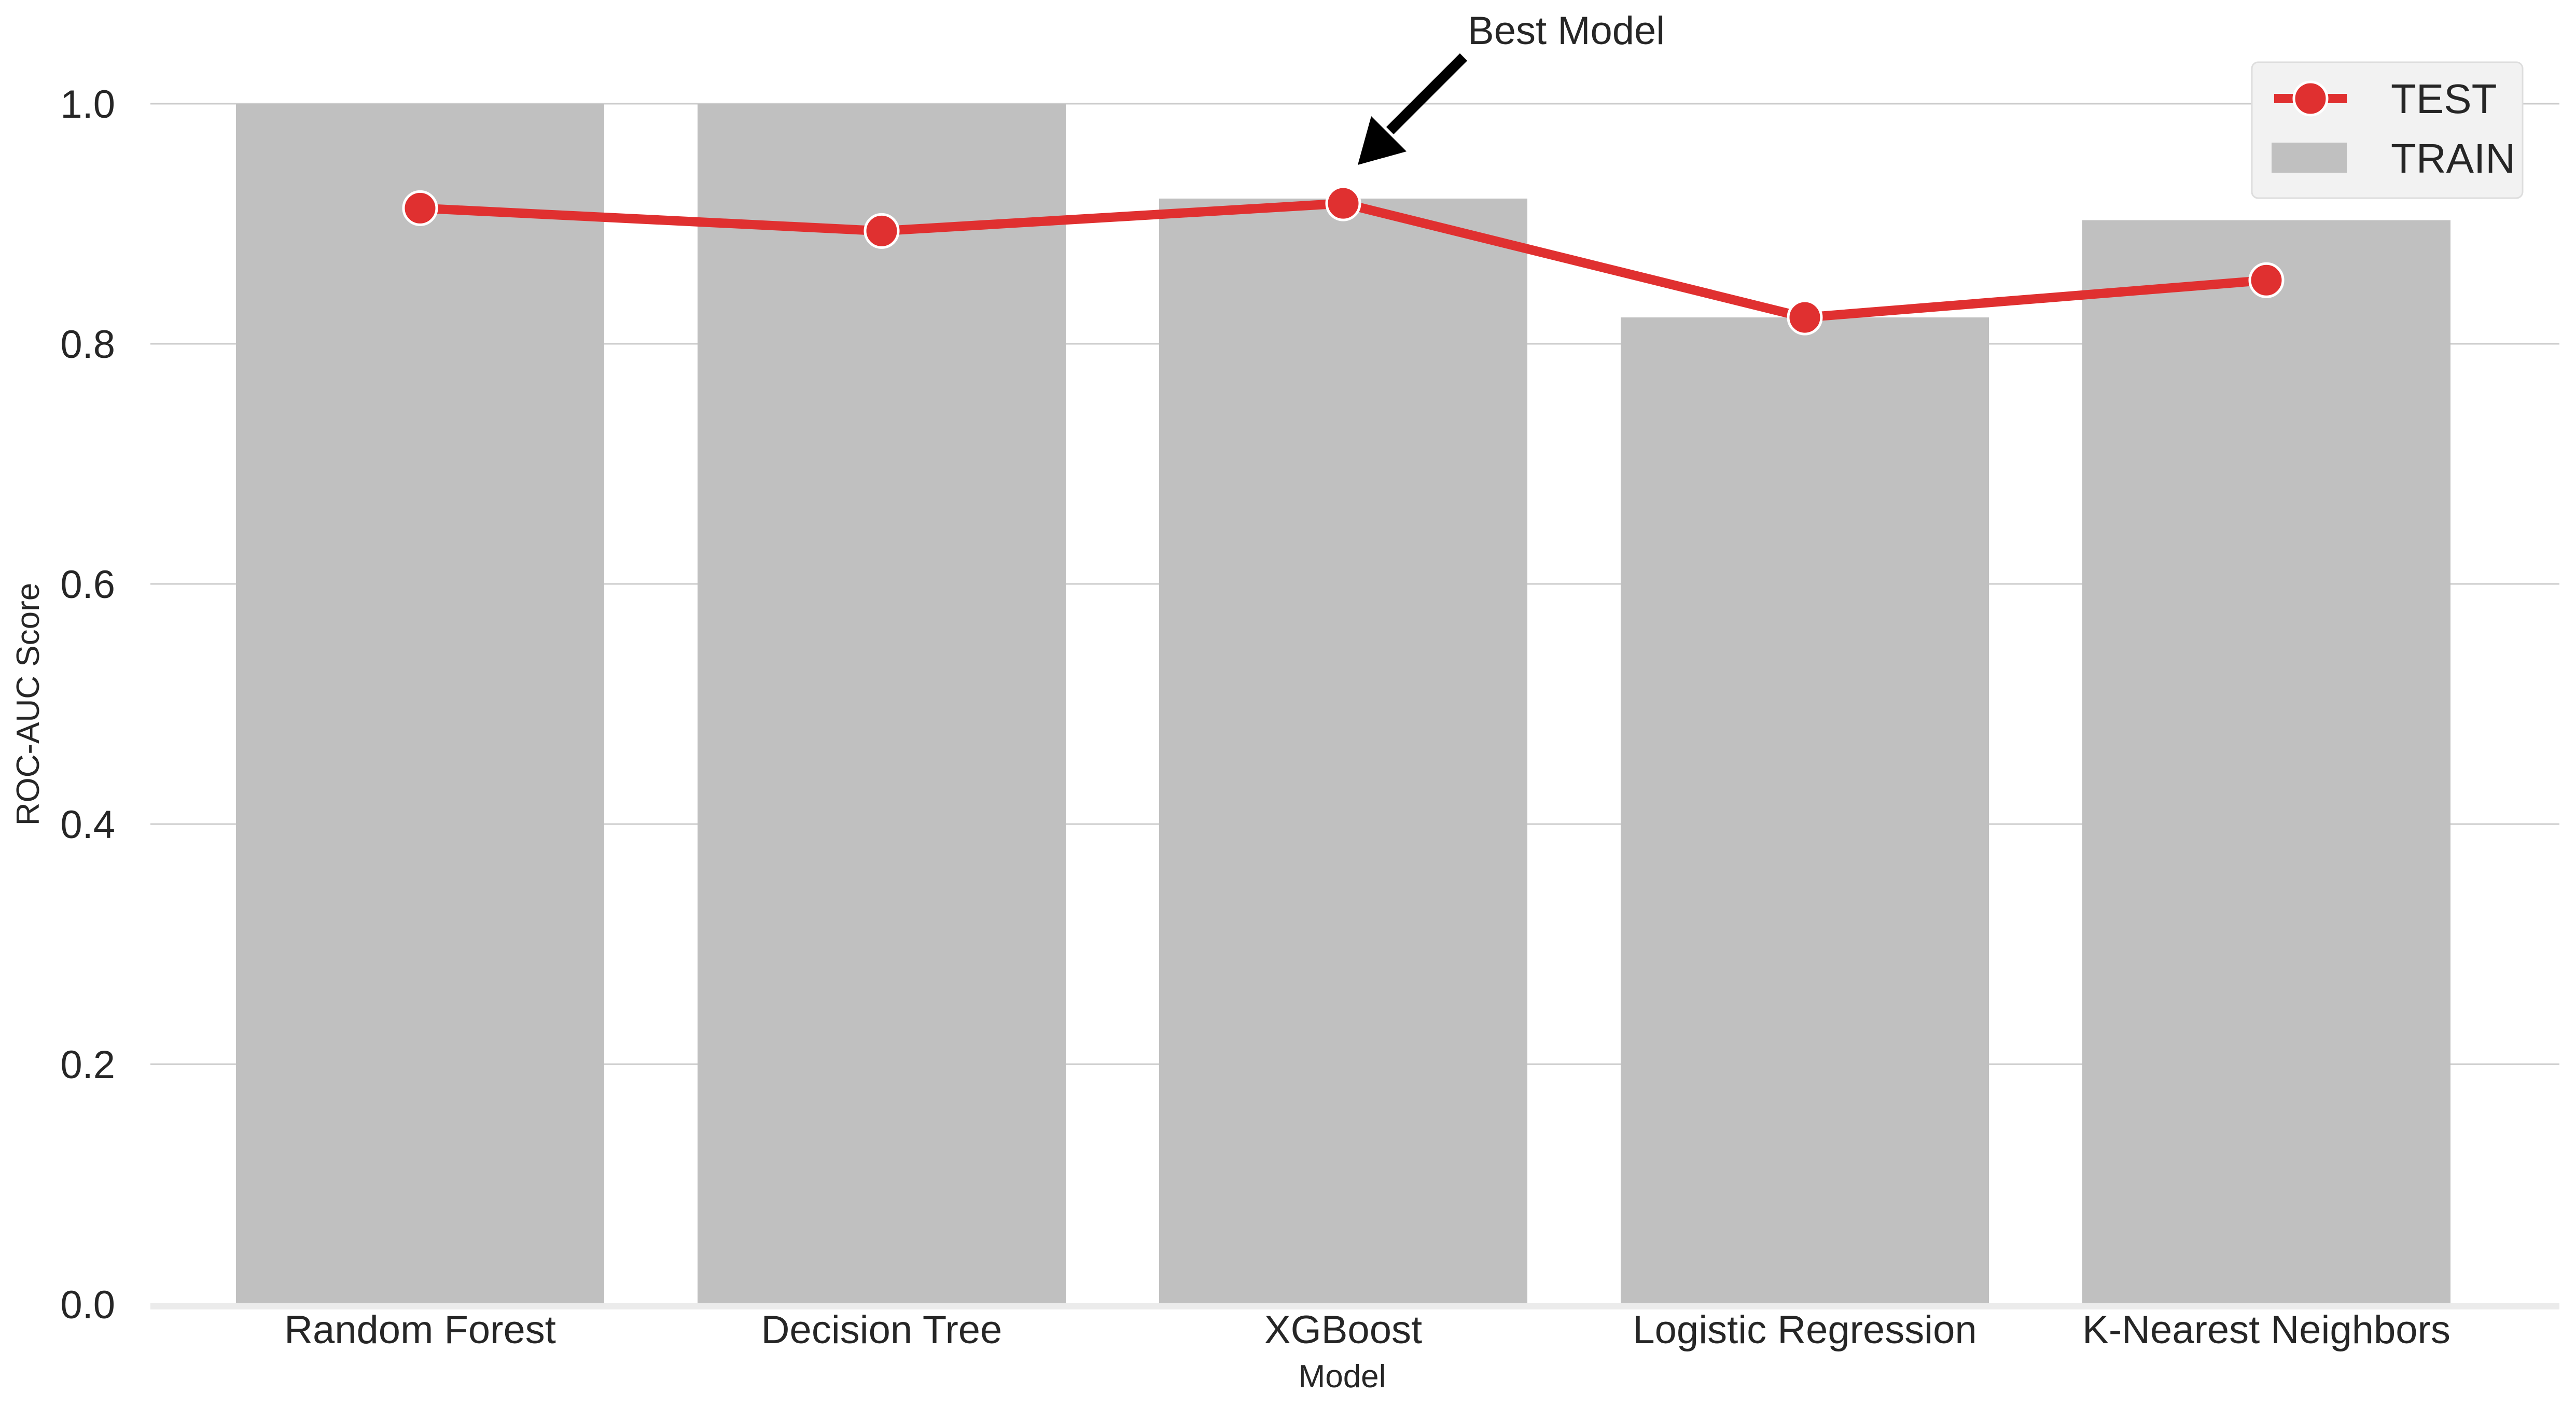 The height and width of the screenshot is (1408, 2576). I want to click on annotation-arrow-shaft, so click(1427, 94).